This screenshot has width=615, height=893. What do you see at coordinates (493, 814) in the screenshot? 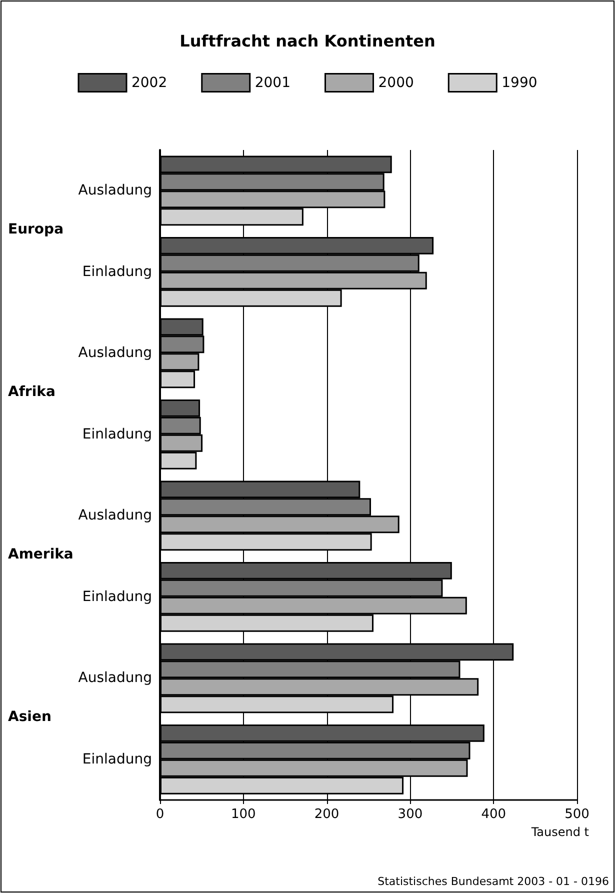
I see `x-tick-label: 400` at bounding box center [493, 814].